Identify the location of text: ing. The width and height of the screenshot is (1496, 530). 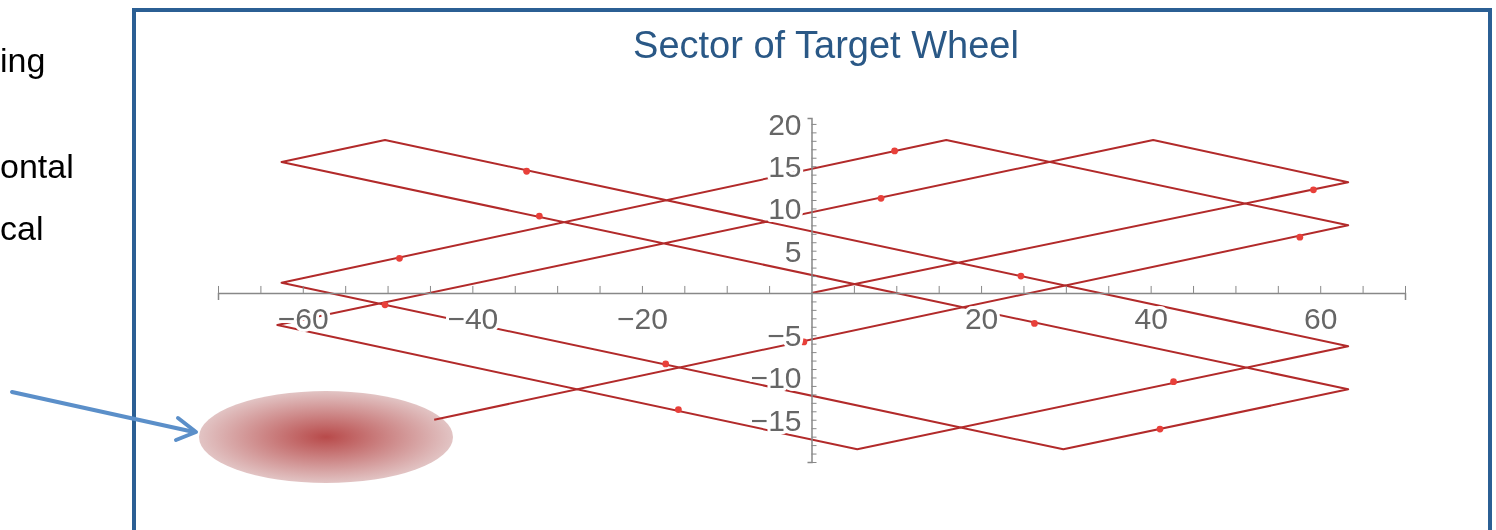
(23, 60).